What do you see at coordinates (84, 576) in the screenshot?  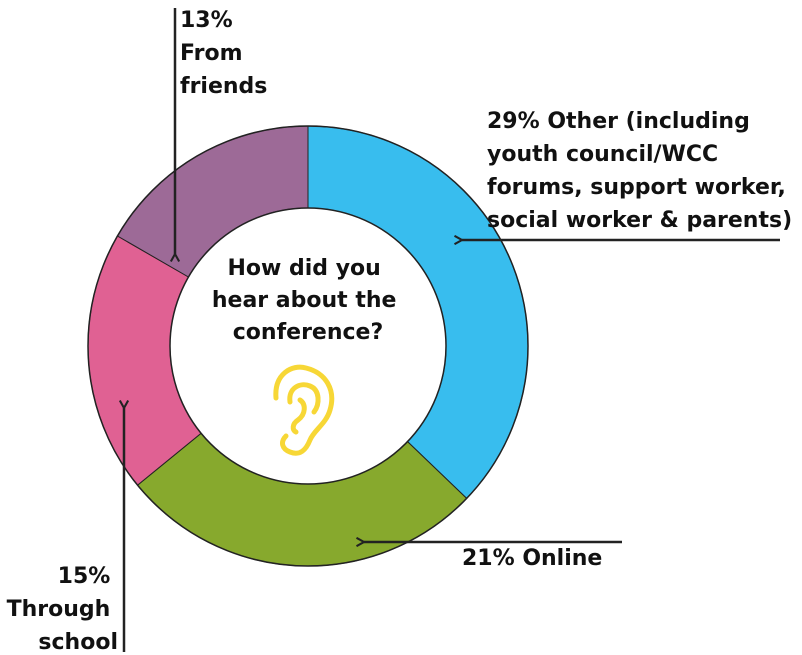 I see `slice-label-line: 15%` at bounding box center [84, 576].